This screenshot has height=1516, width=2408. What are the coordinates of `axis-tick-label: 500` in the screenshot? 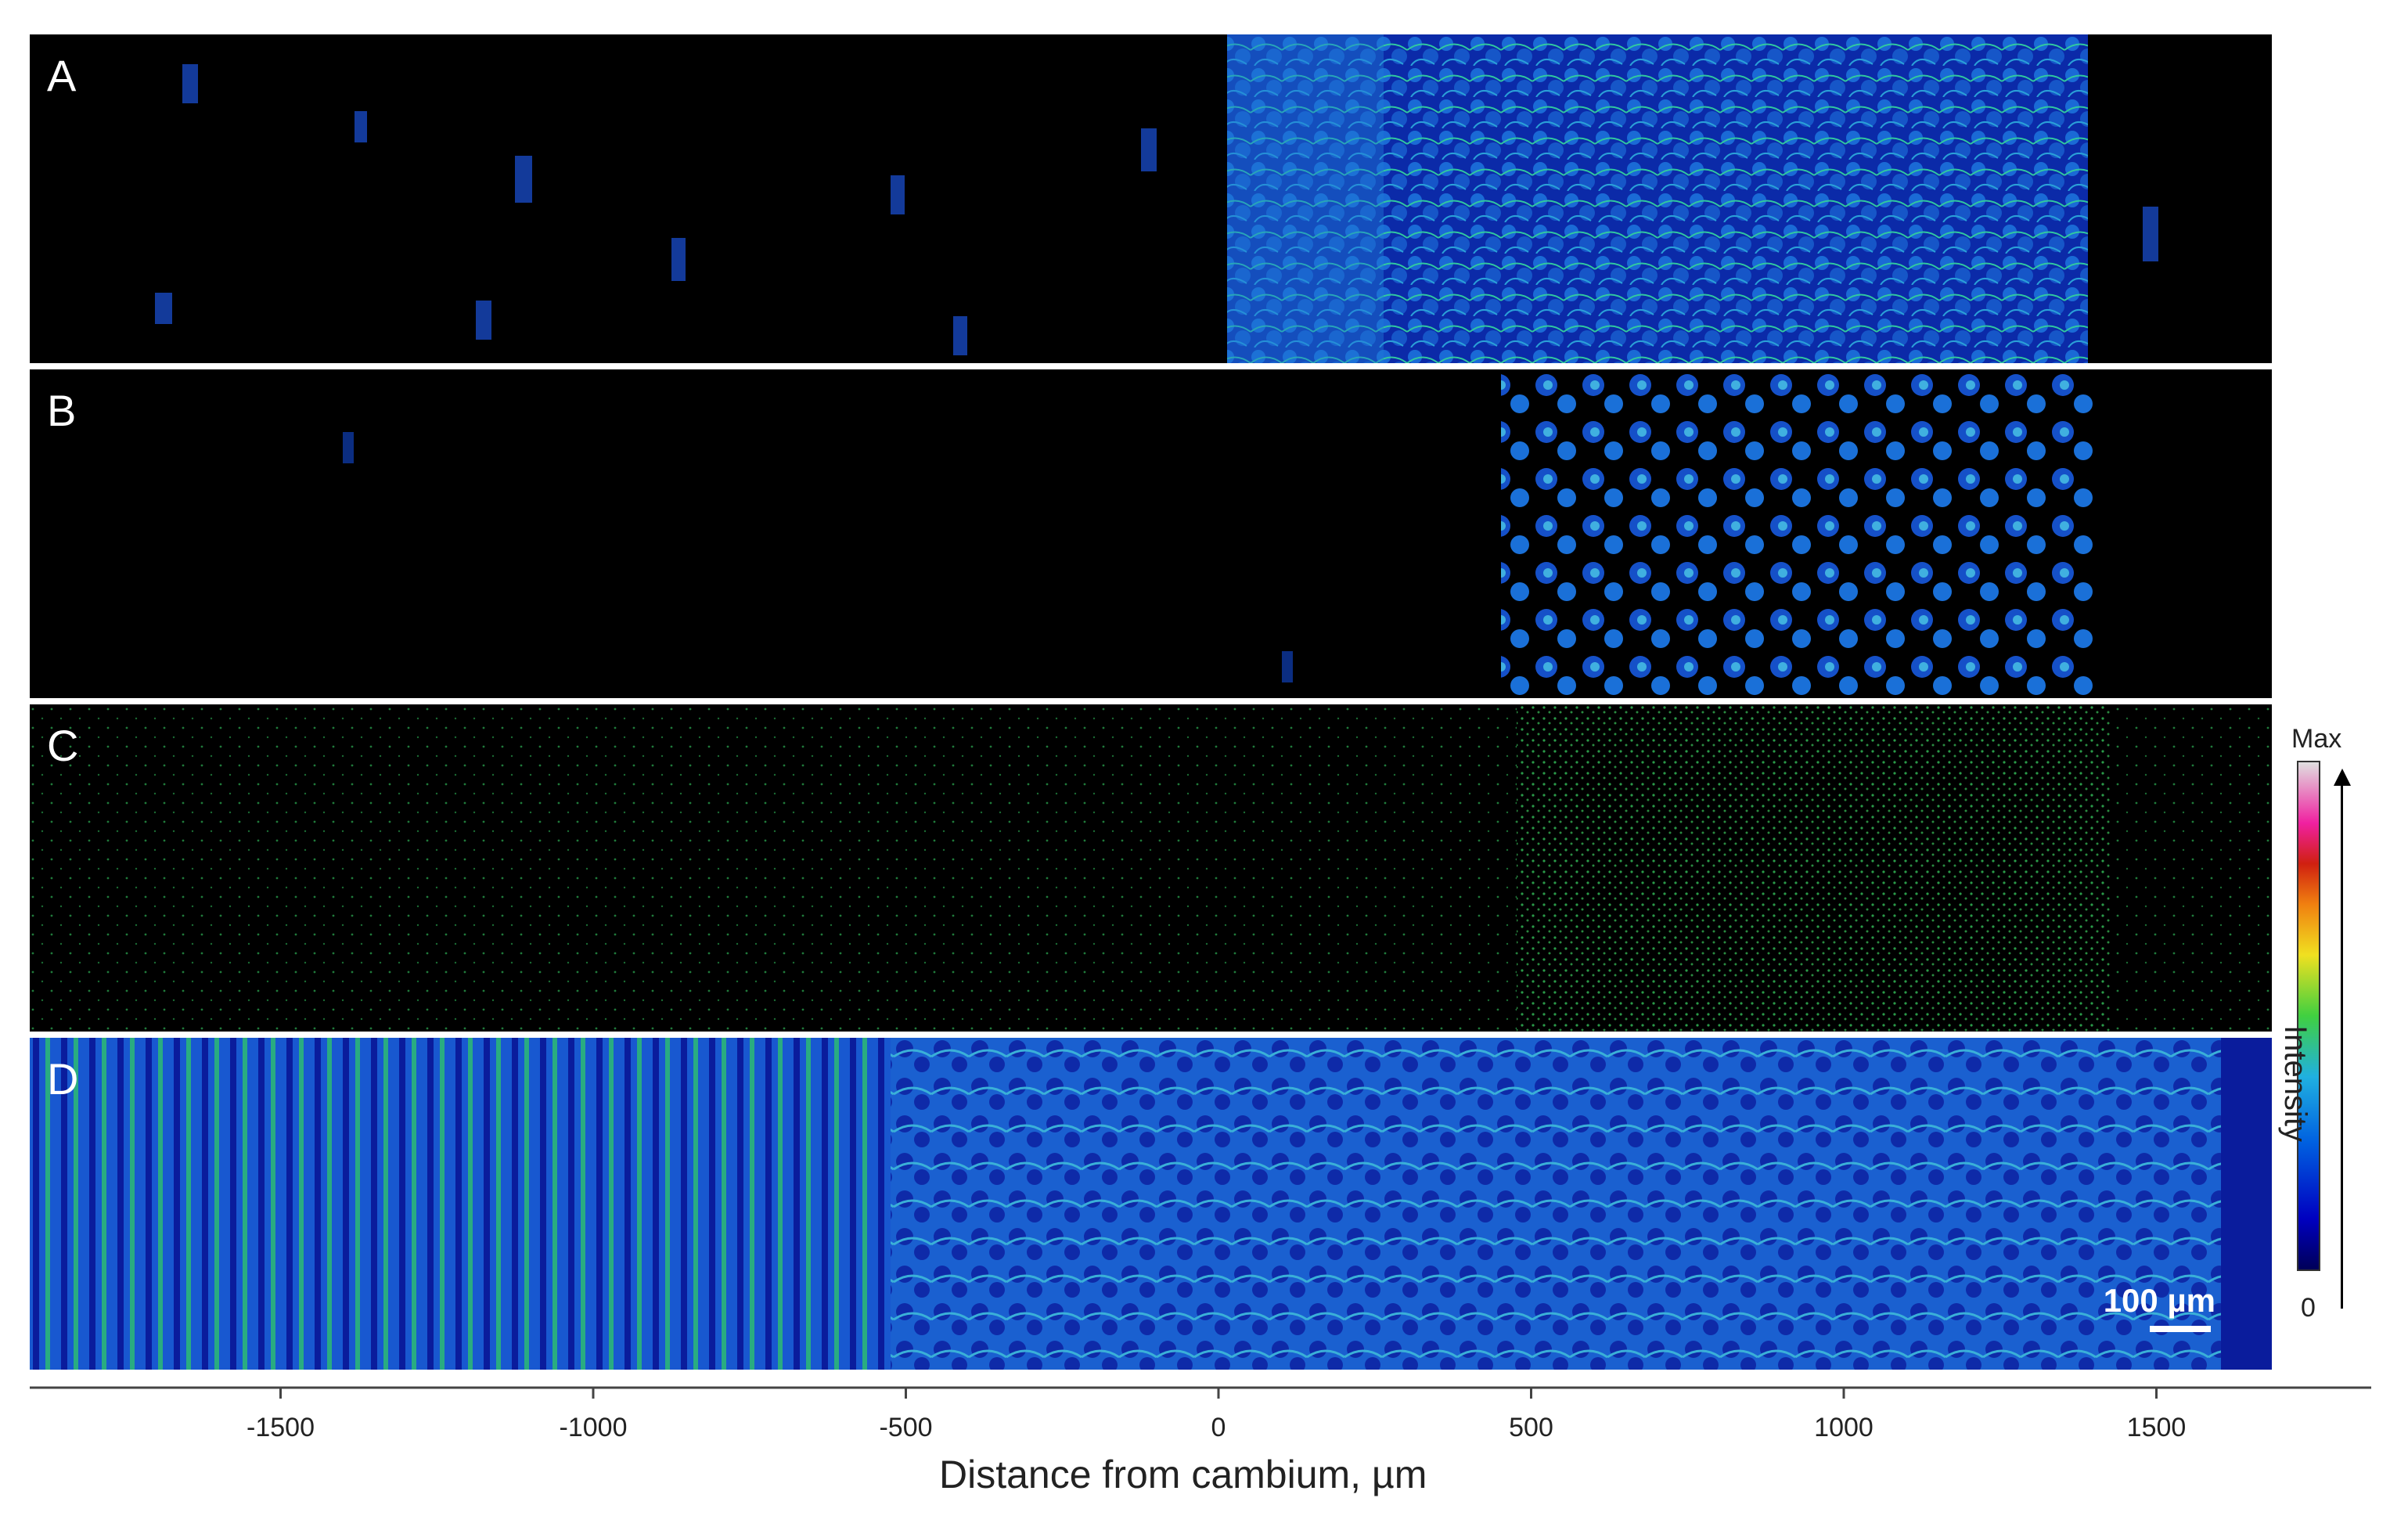 It's located at (1531, 1427).